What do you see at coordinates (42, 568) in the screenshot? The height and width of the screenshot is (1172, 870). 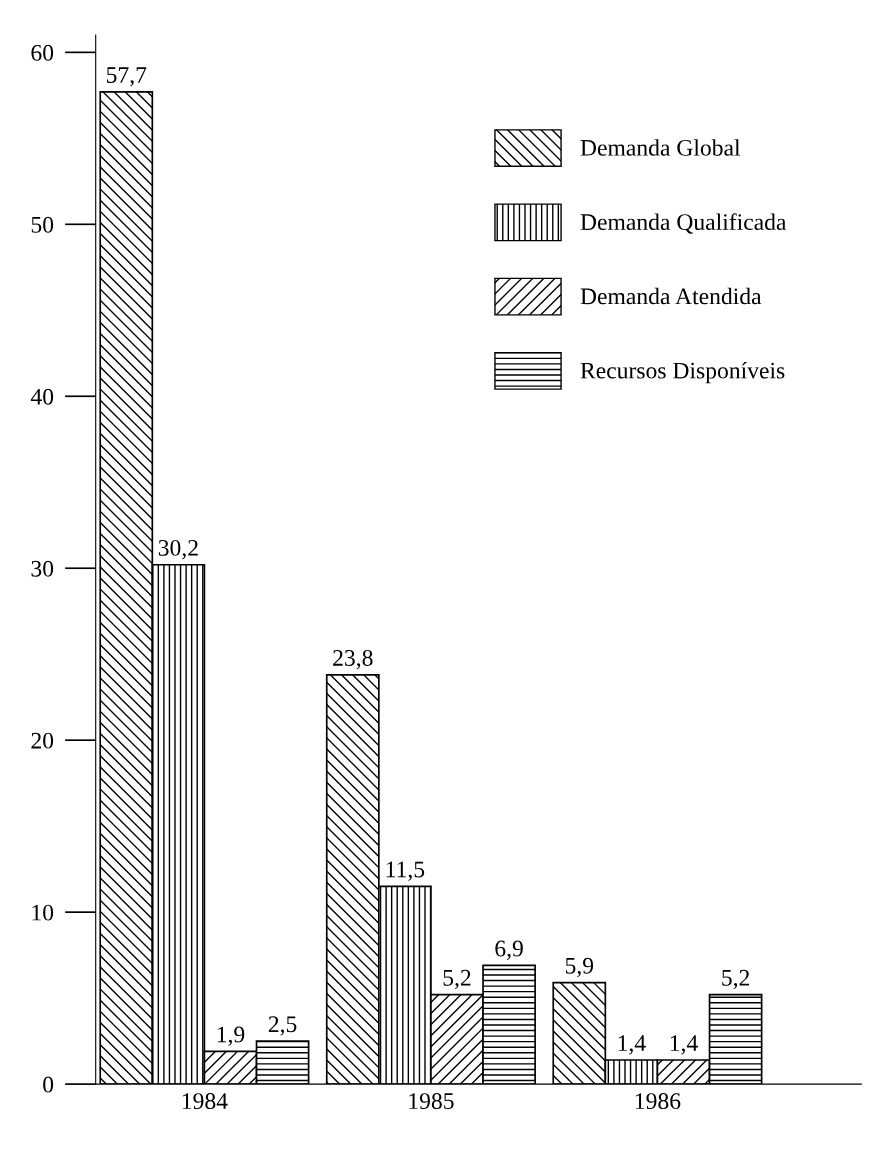 I see `y-tick-label: 30` at bounding box center [42, 568].